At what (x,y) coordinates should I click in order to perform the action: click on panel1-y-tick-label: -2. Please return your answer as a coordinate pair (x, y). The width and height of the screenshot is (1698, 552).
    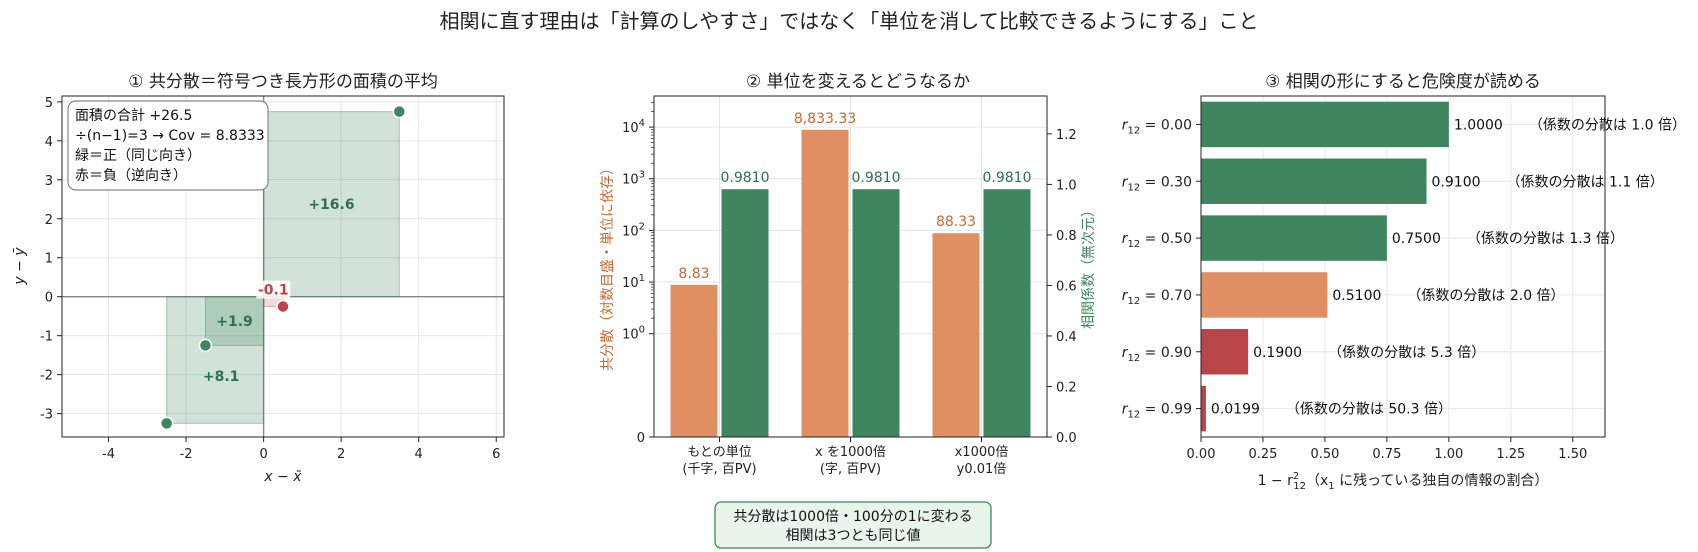
    Looking at the image, I should click on (46, 376).